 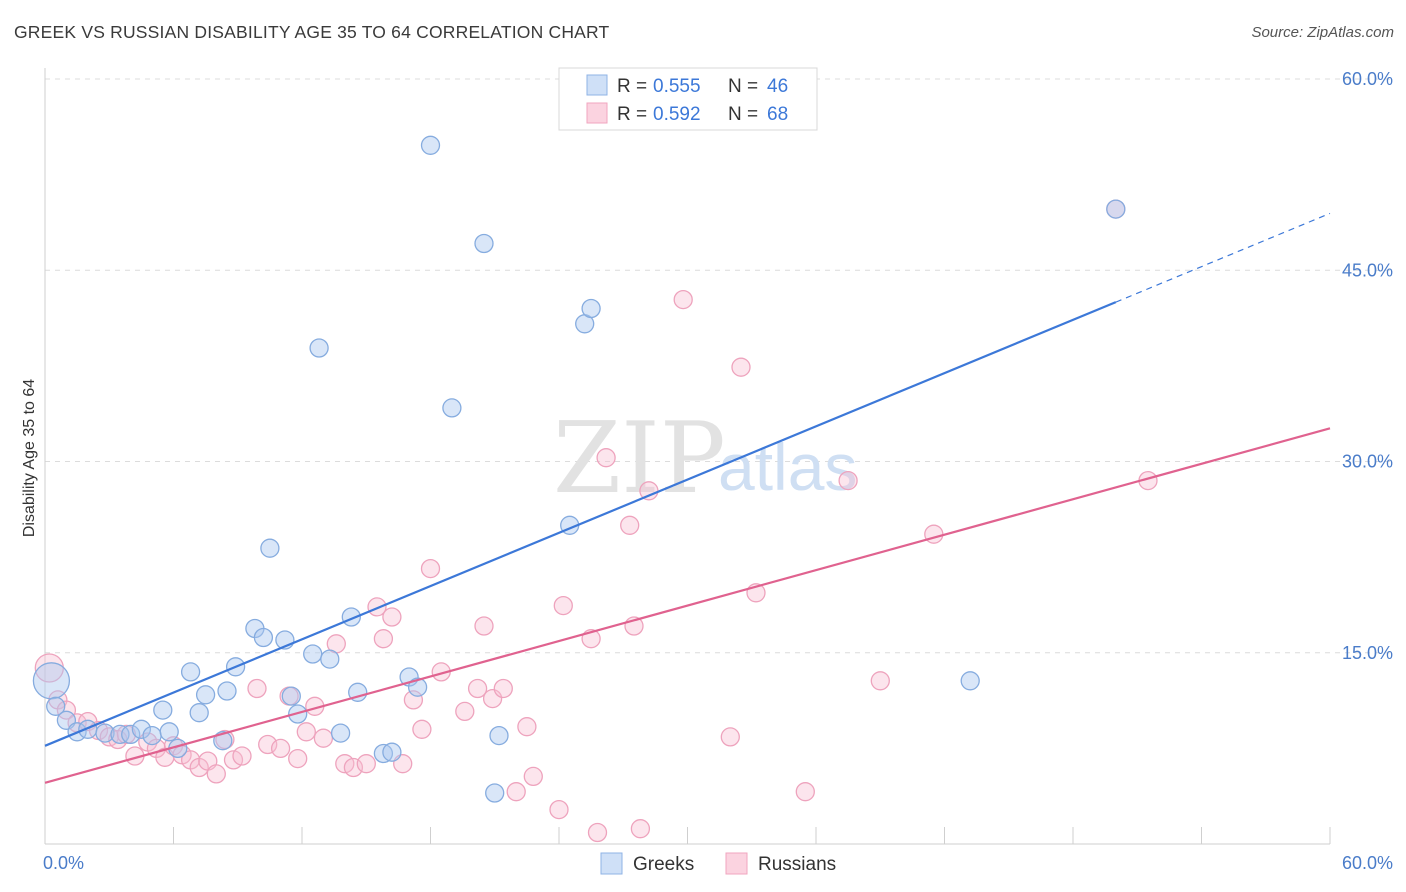 What do you see at coordinates (1367, 79) in the screenshot?
I see `y-tick-label: 60.0%` at bounding box center [1367, 79].